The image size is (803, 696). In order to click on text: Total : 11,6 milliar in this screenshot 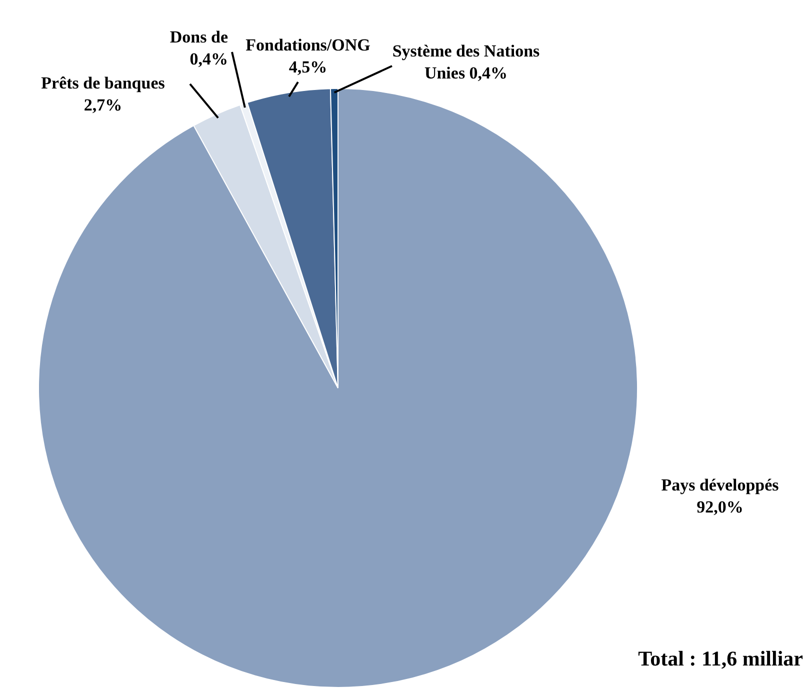, I will do `click(720, 658)`.